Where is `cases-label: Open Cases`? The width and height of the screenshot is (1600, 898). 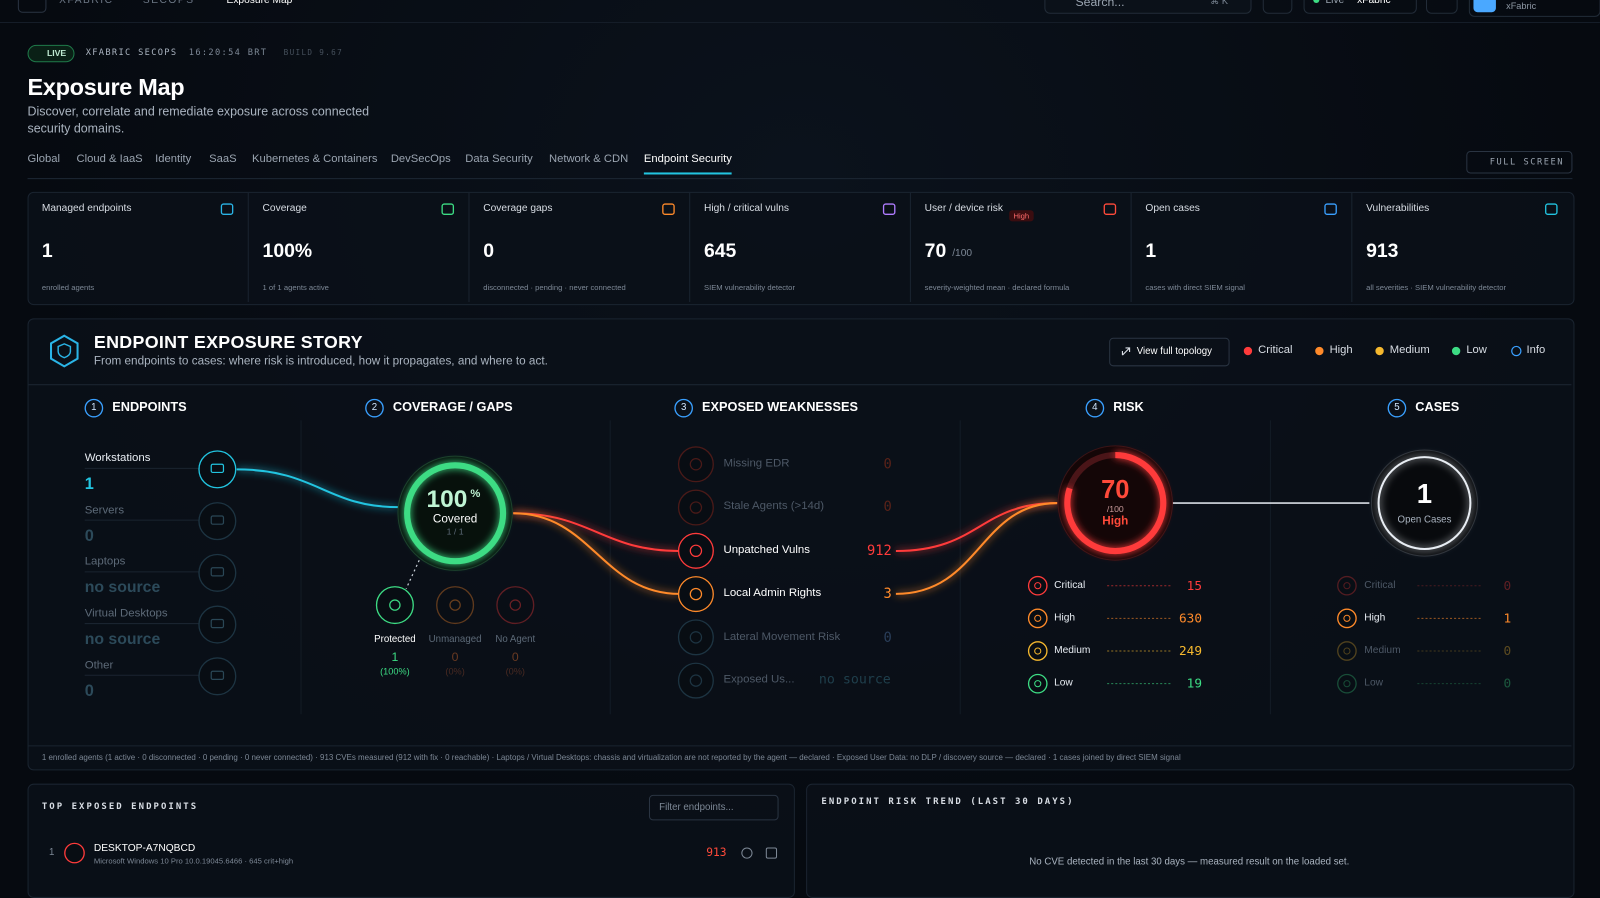
cases-label: Open Cases is located at coordinates (1424, 520).